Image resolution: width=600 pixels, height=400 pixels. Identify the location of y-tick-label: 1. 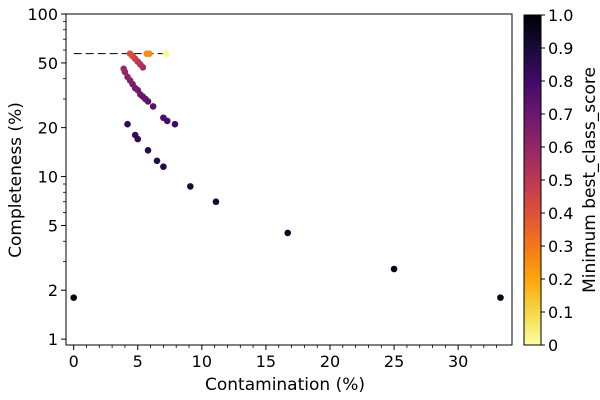
(53, 339).